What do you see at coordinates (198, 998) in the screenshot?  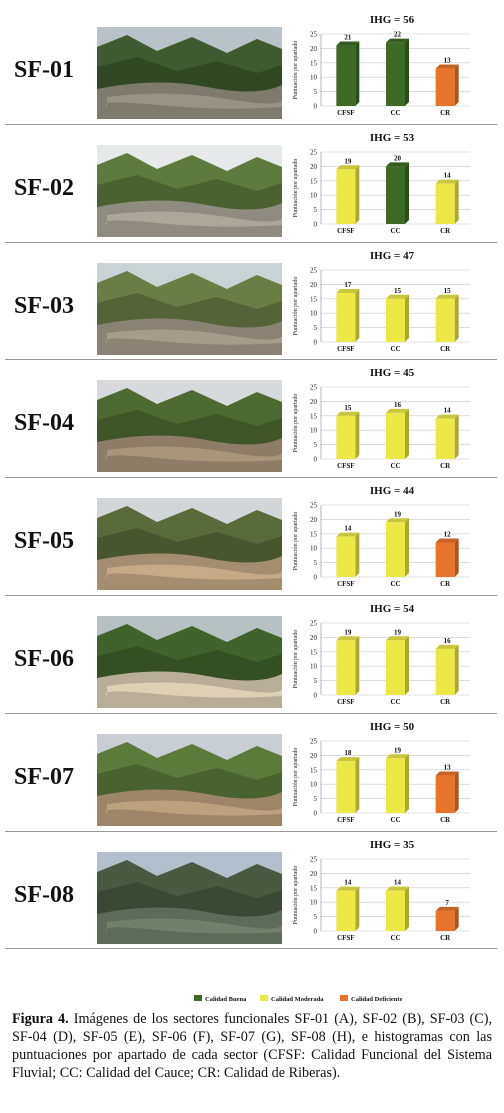 I see `legend-swatch` at bounding box center [198, 998].